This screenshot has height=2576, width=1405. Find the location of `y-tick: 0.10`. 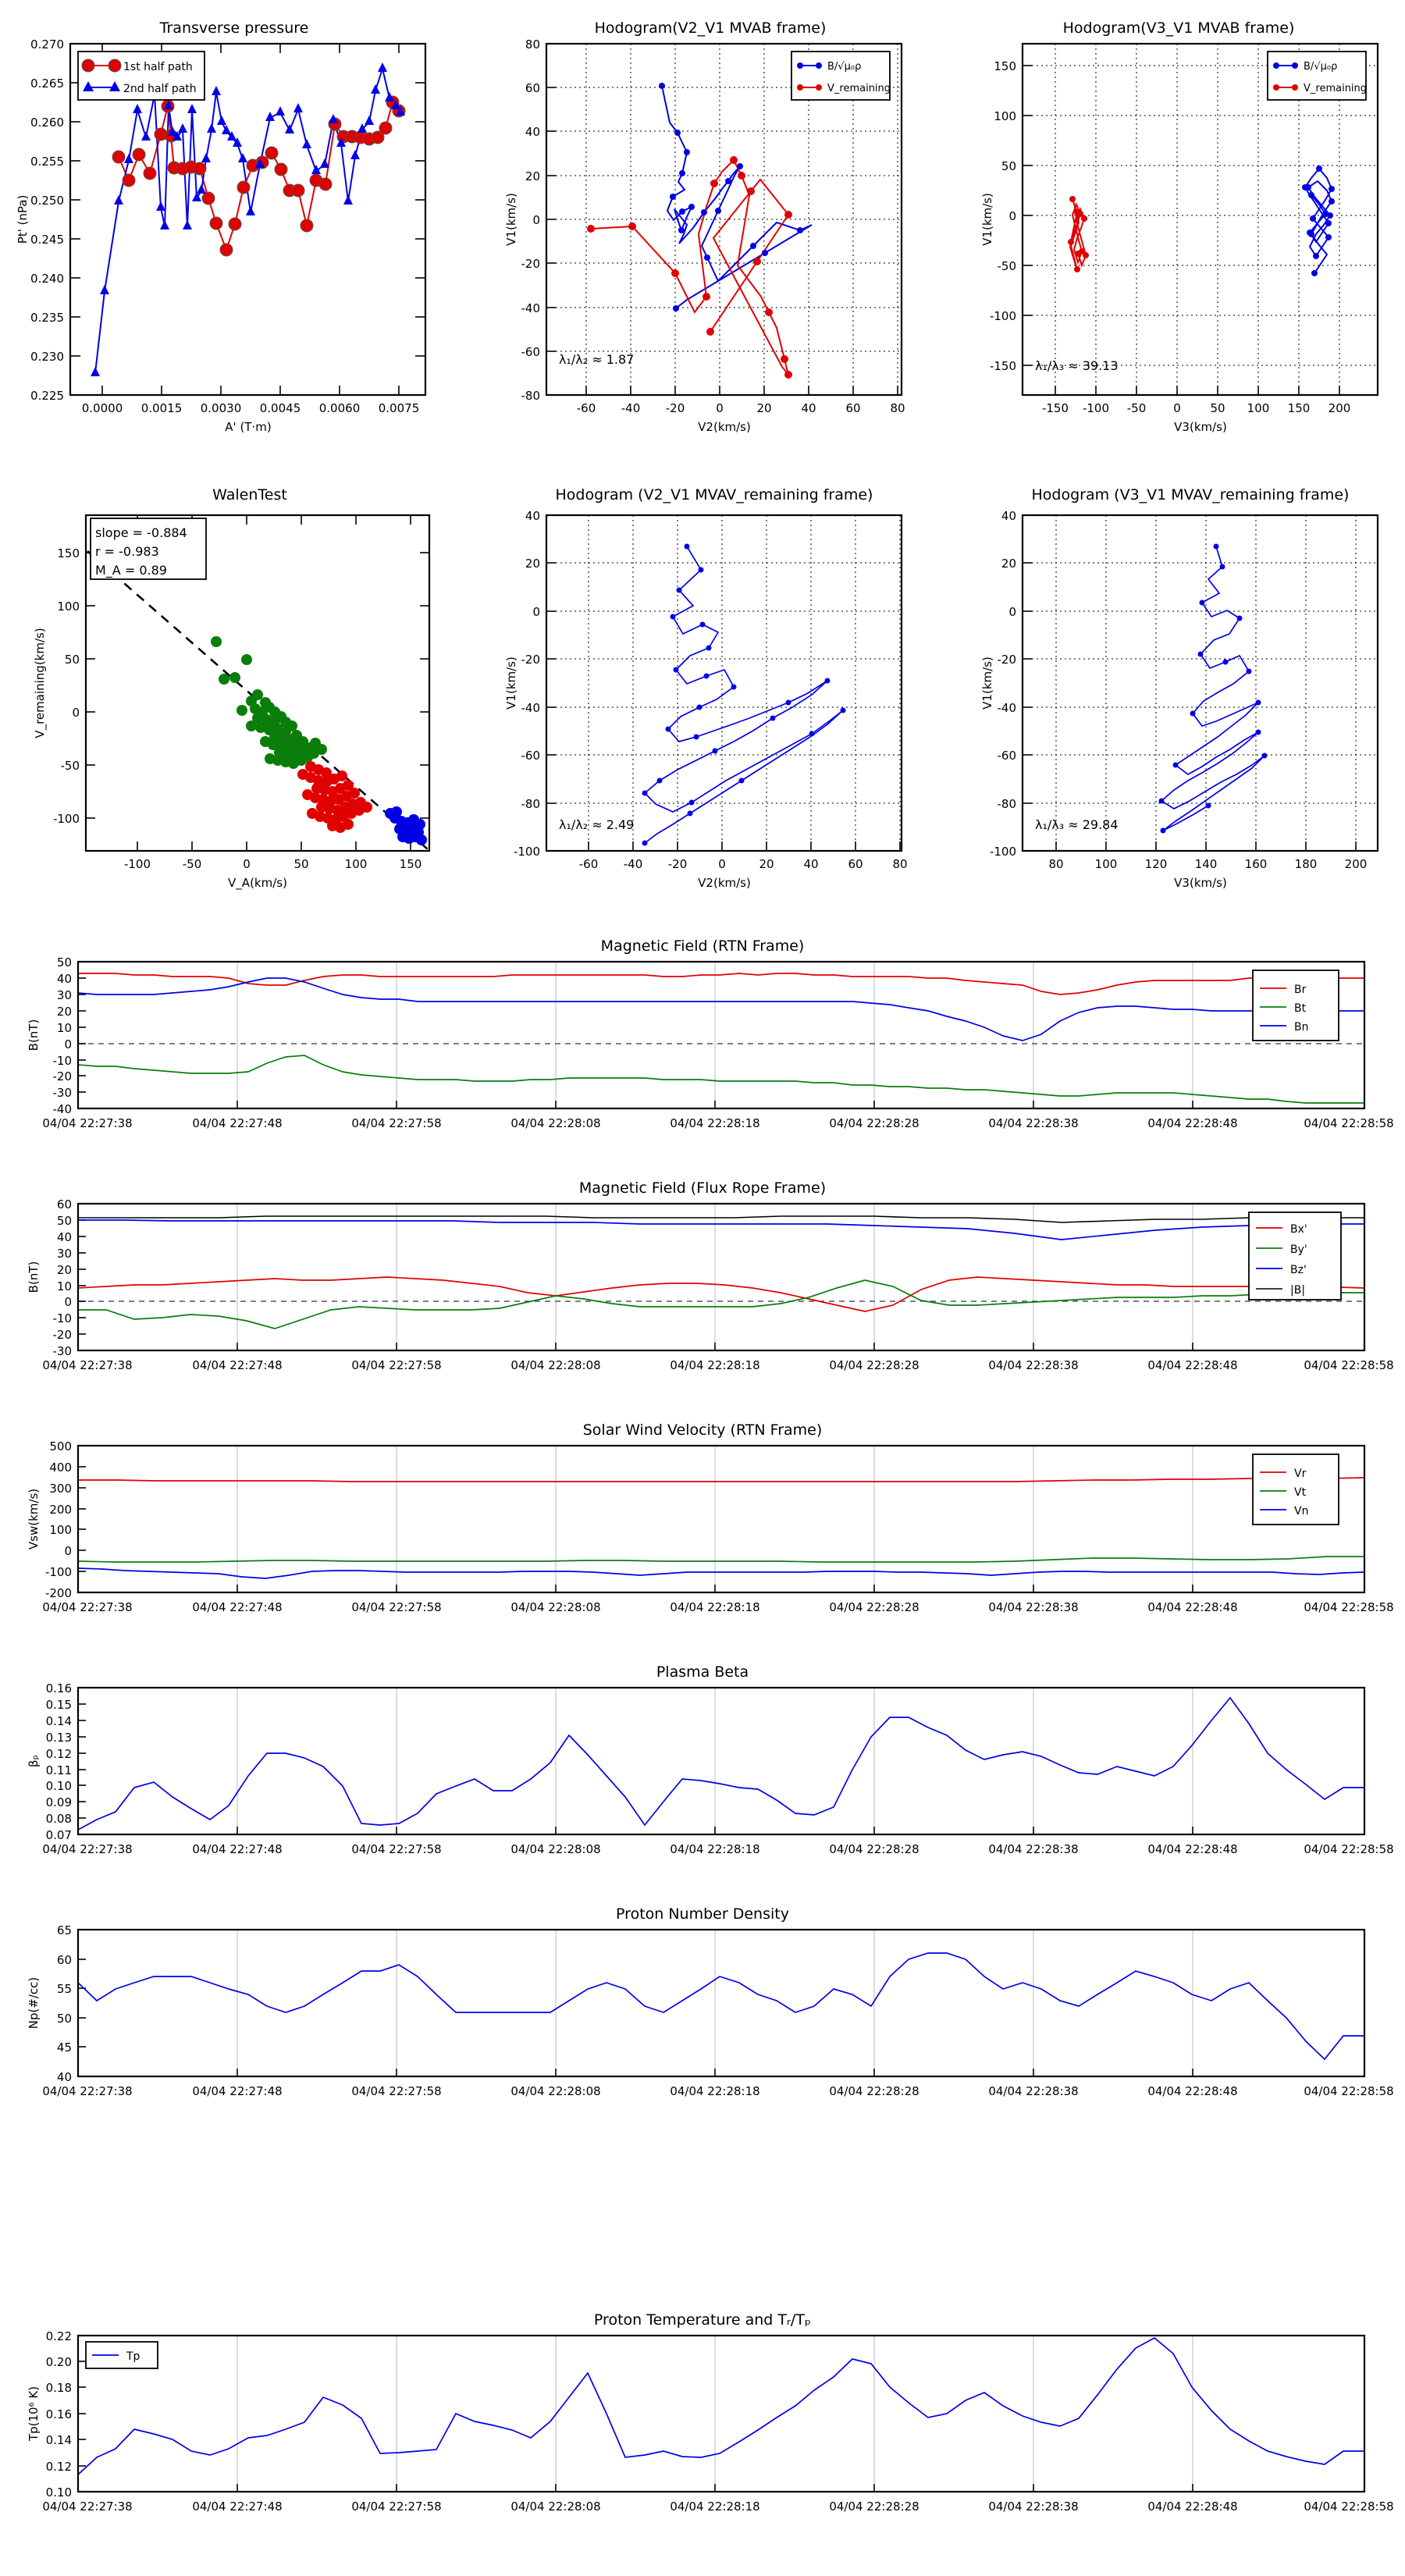

y-tick: 0.10 is located at coordinates (59, 2492).